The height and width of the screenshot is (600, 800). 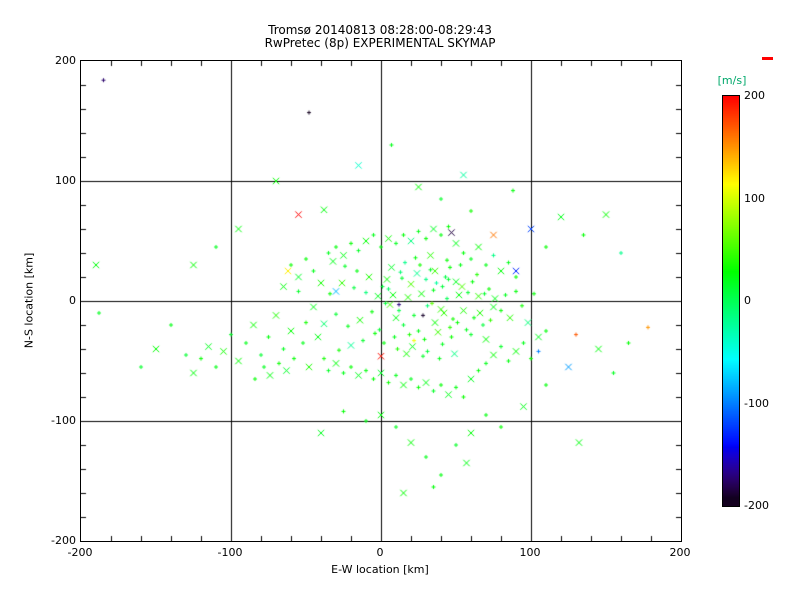 What do you see at coordinates (754, 198) in the screenshot?
I see `colorbar-tick-label: 100` at bounding box center [754, 198].